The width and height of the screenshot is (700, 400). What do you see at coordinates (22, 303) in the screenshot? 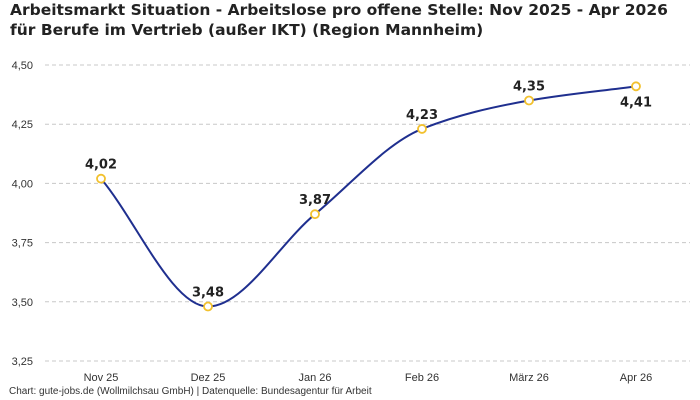
I see `y-tick-label: 3,50` at bounding box center [22, 303].